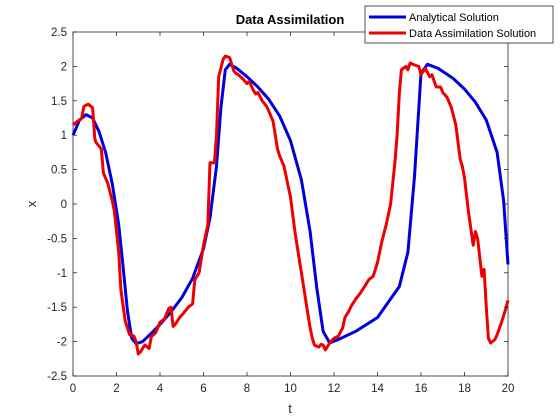 This screenshot has width=560, height=420. Describe the element at coordinates (59, 171) in the screenshot. I see `y-tick-label: 0.5` at that location.